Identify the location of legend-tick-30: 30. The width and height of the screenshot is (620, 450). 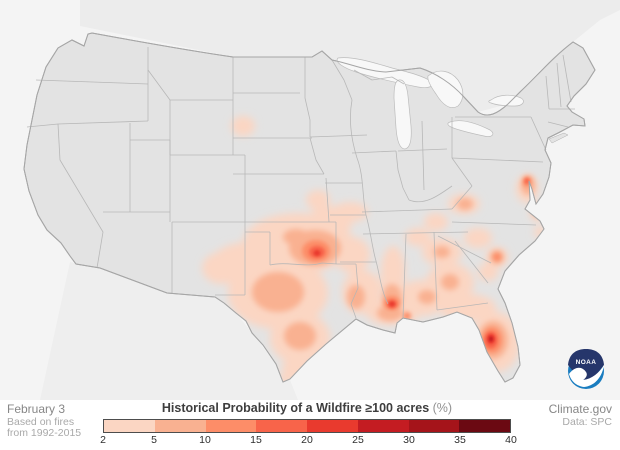
(409, 440).